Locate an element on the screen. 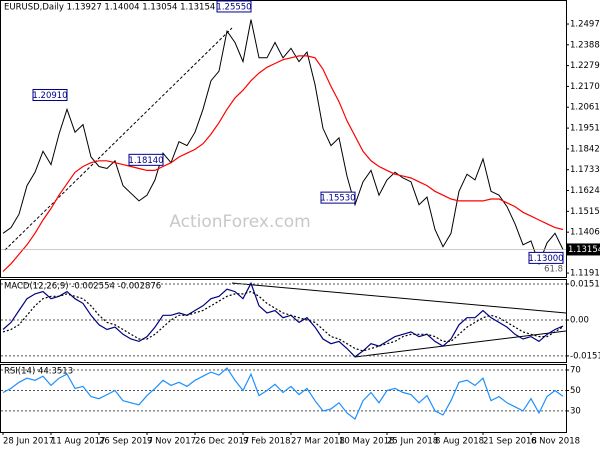  x-tick-label: 27 Mar 2018 is located at coordinates (318, 442).